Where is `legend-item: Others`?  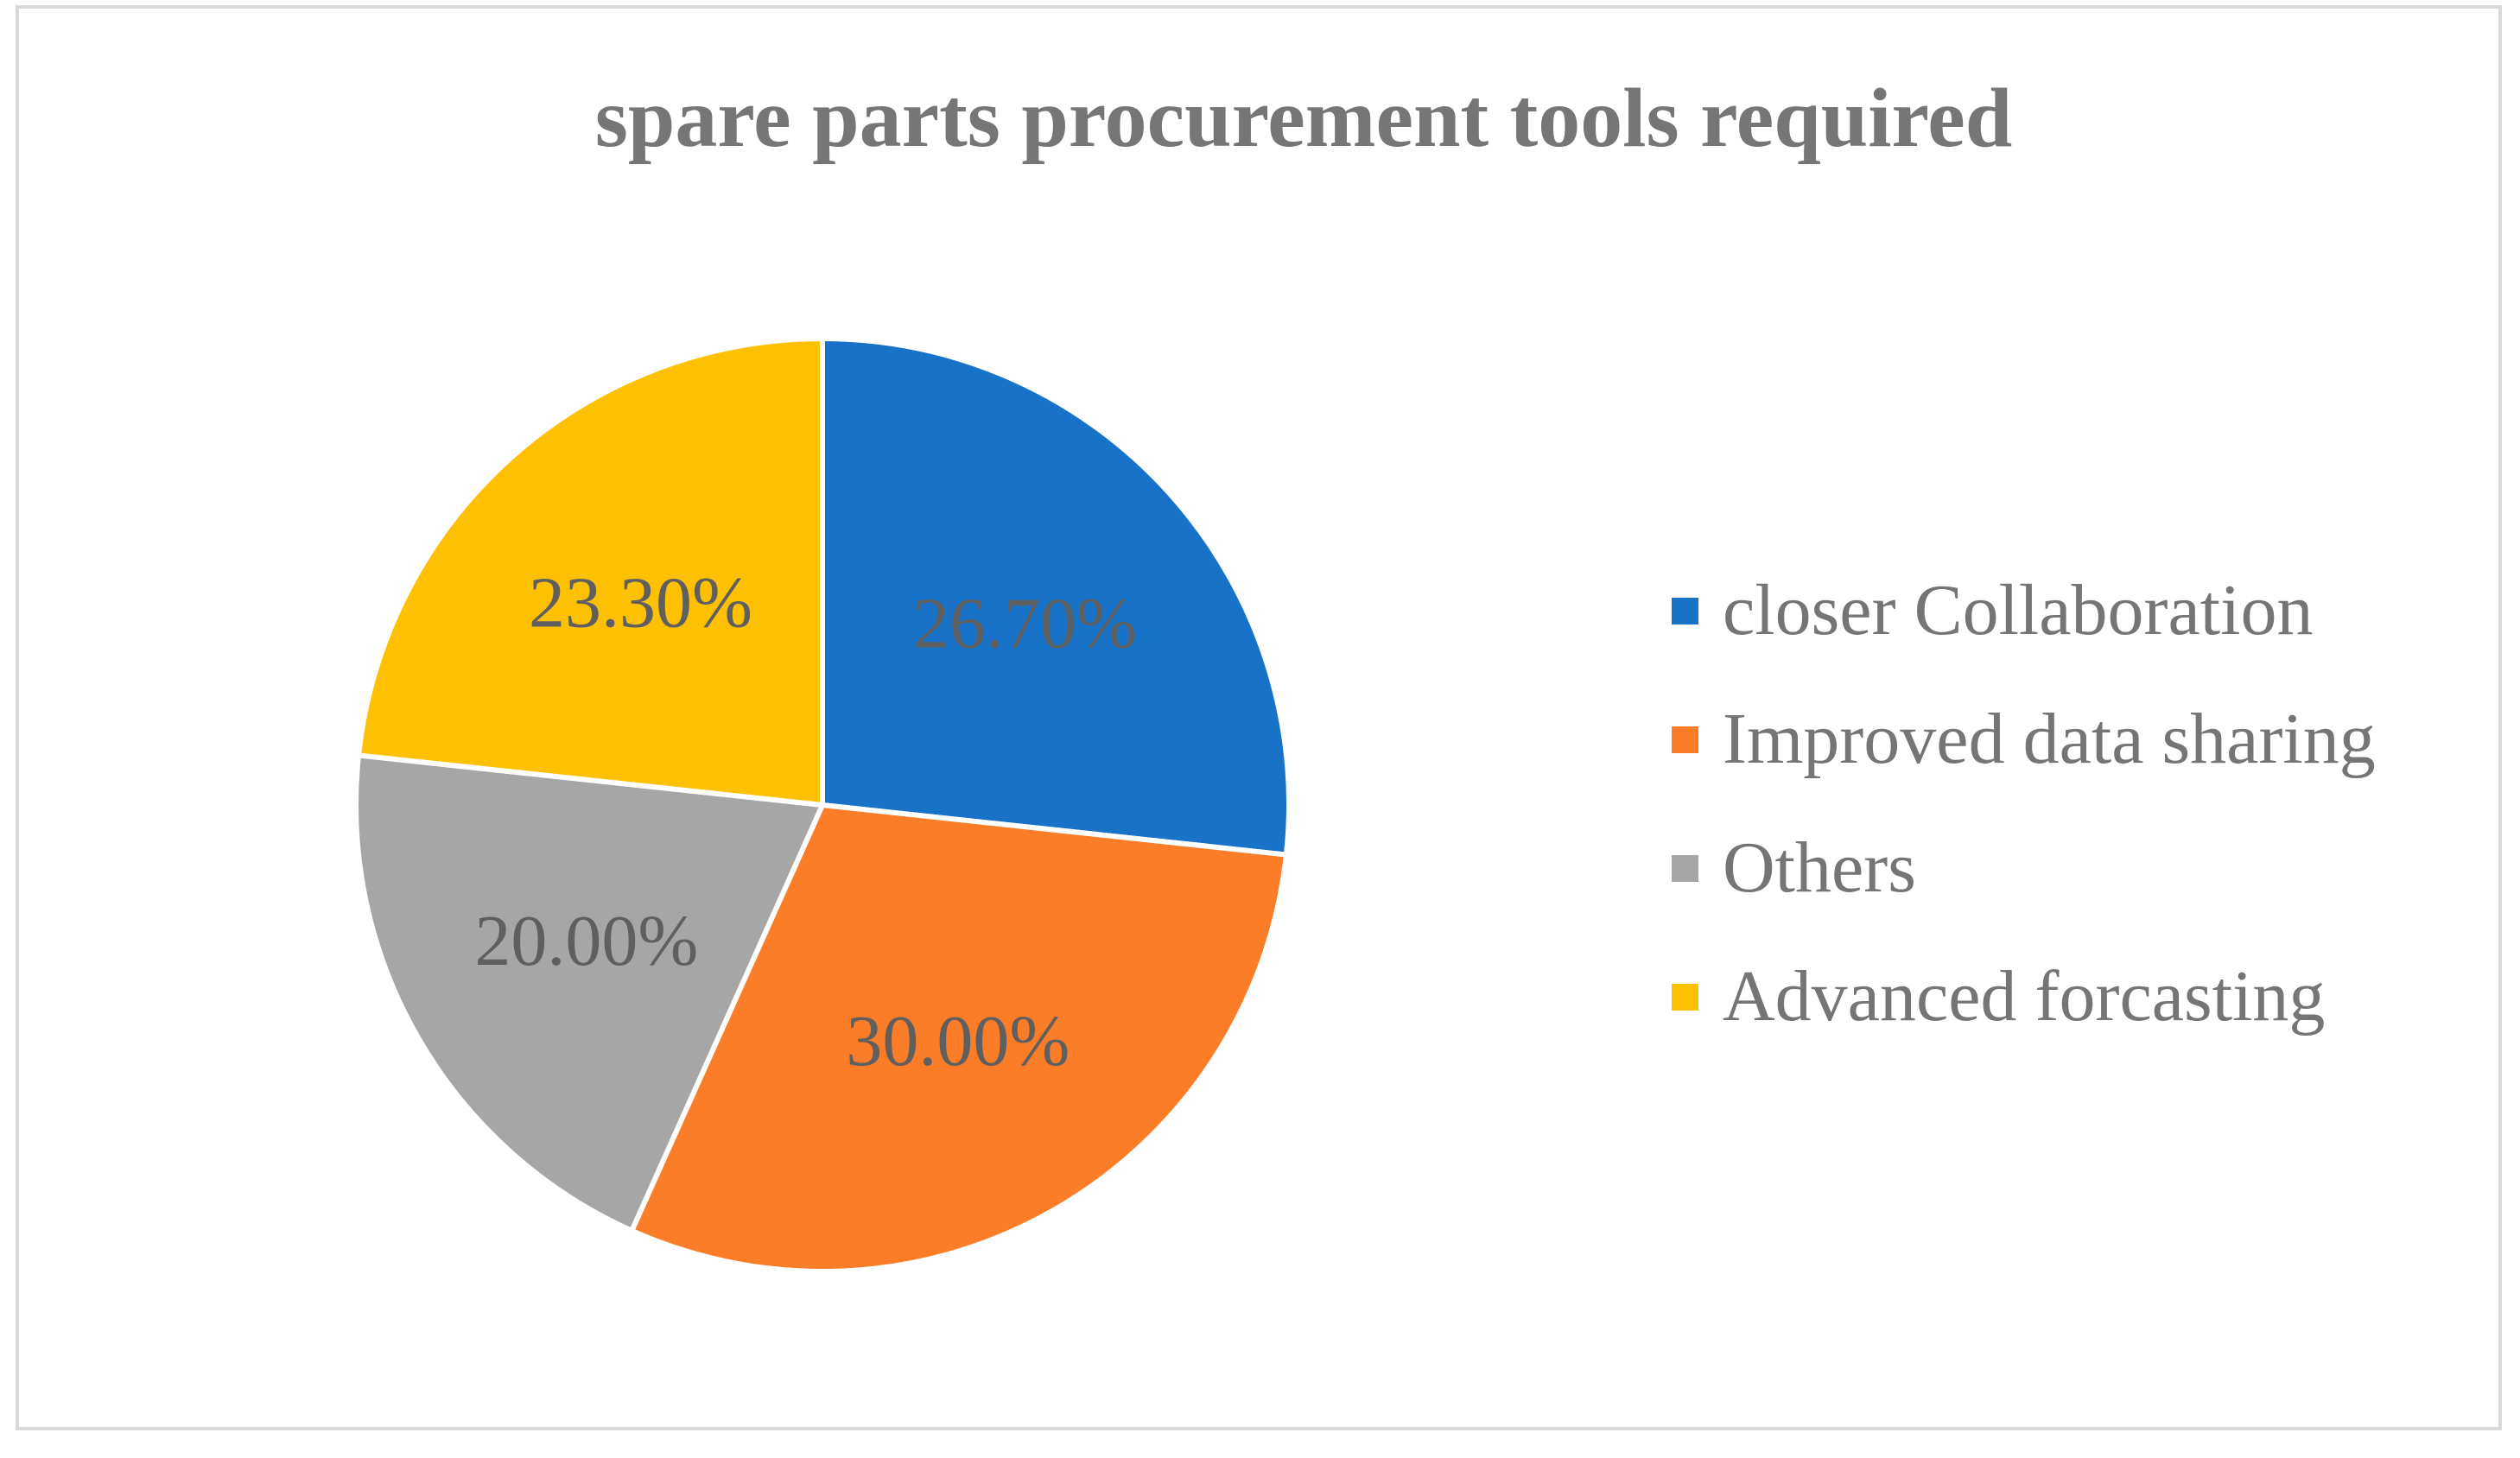 legend-item: Others is located at coordinates (1794, 868).